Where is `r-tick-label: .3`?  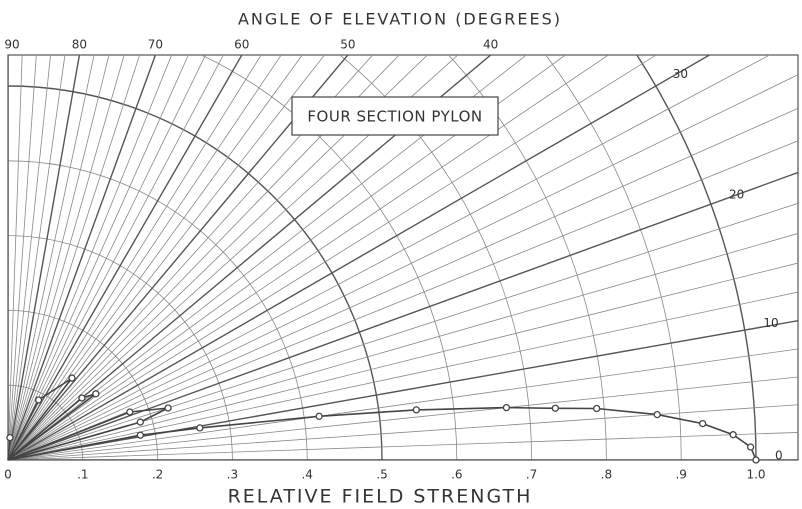 r-tick-label: .3 is located at coordinates (232, 475).